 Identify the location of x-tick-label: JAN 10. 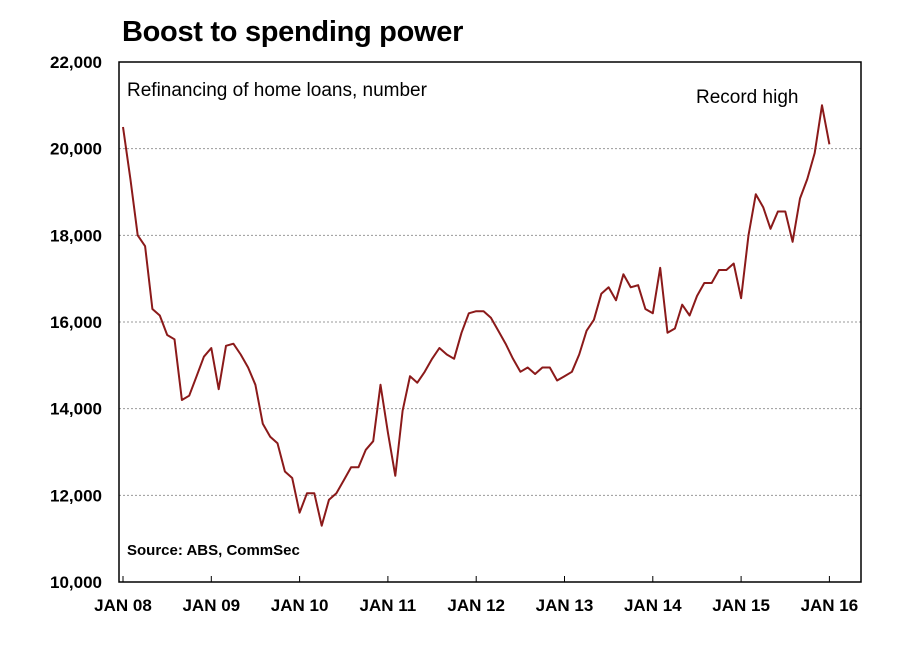
(300, 605).